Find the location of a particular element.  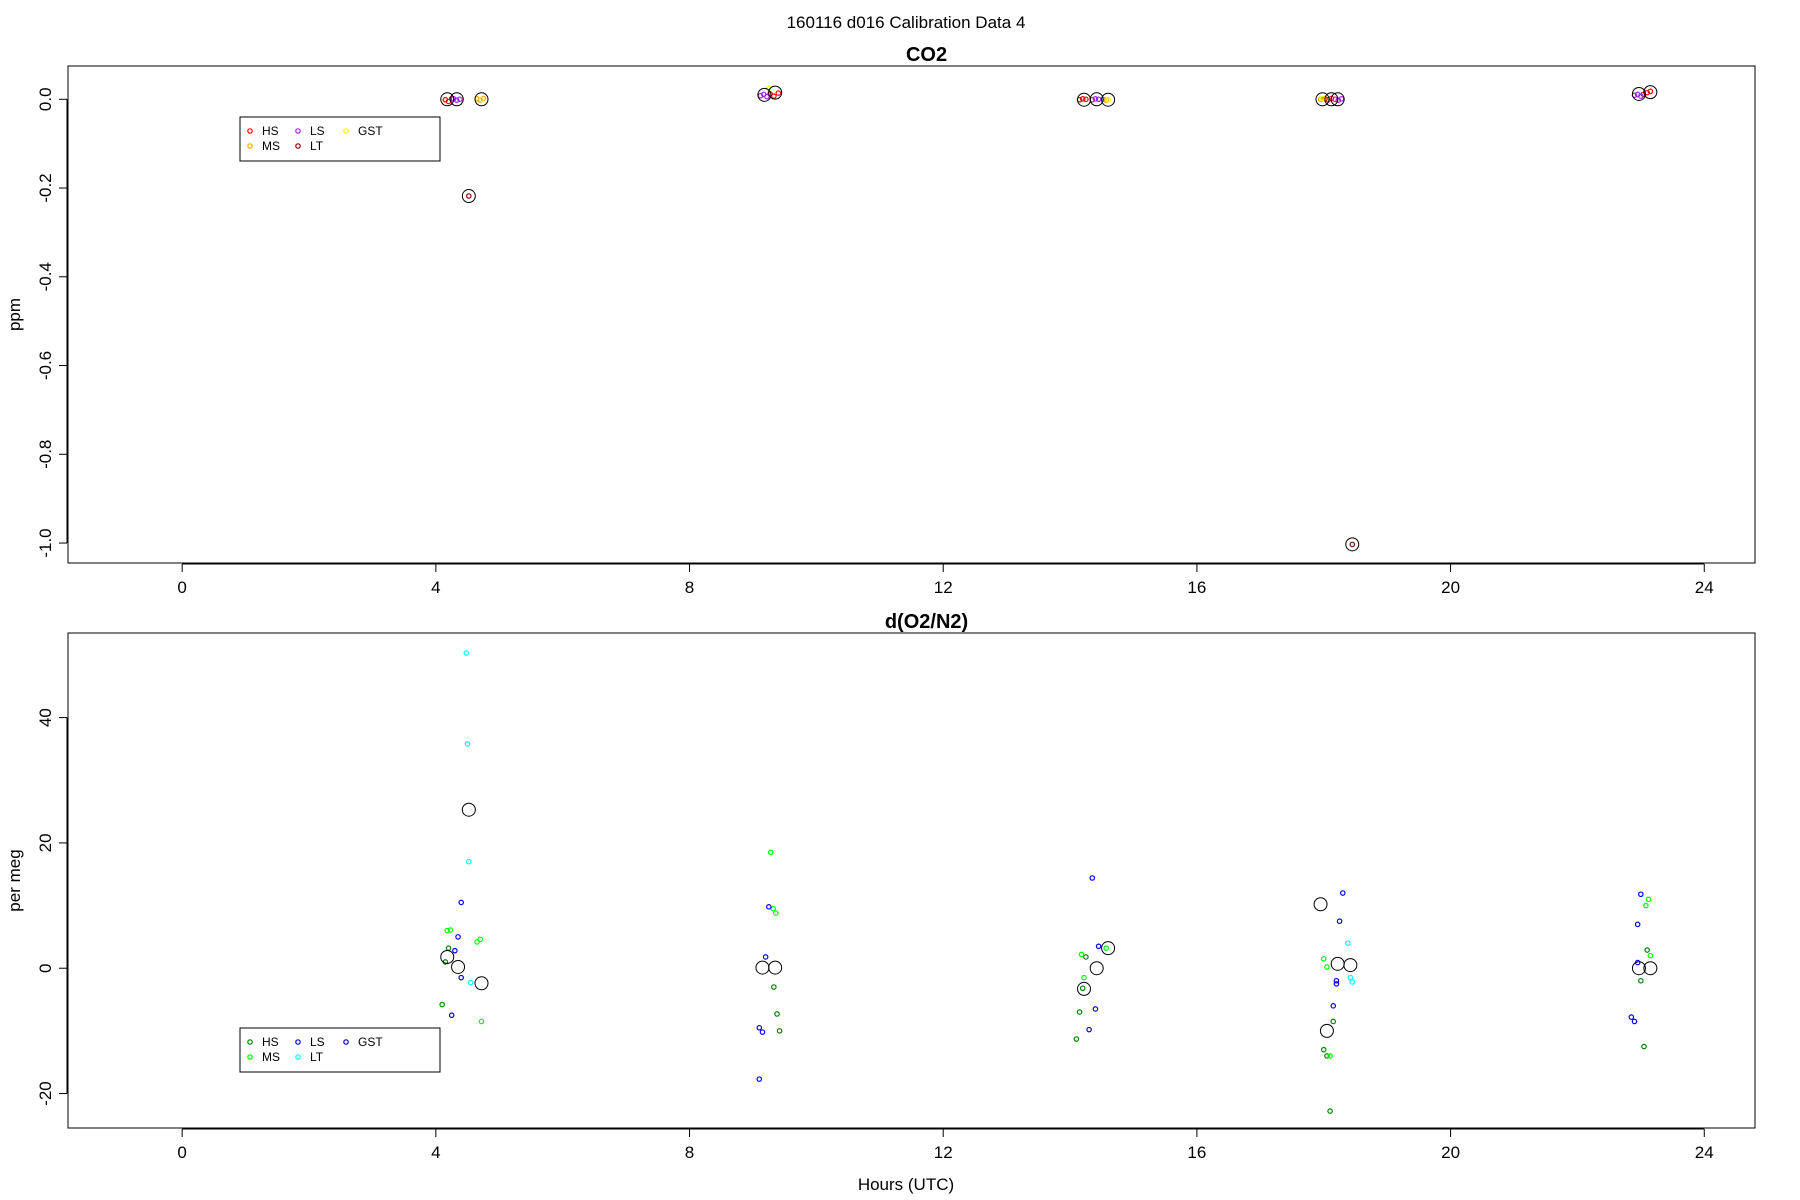

y-tick-label: -0.8 is located at coordinates (45, 454).